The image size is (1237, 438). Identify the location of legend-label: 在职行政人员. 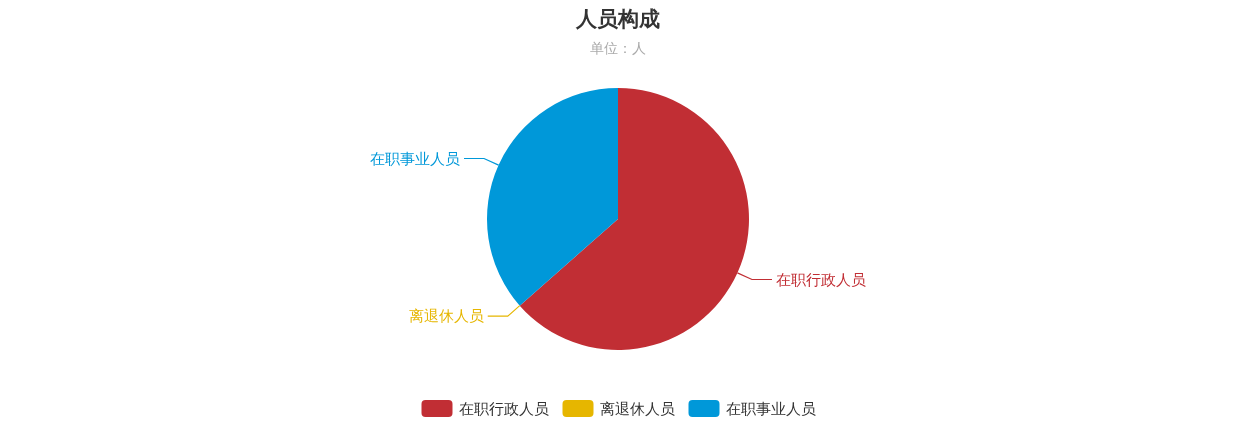
(503, 408).